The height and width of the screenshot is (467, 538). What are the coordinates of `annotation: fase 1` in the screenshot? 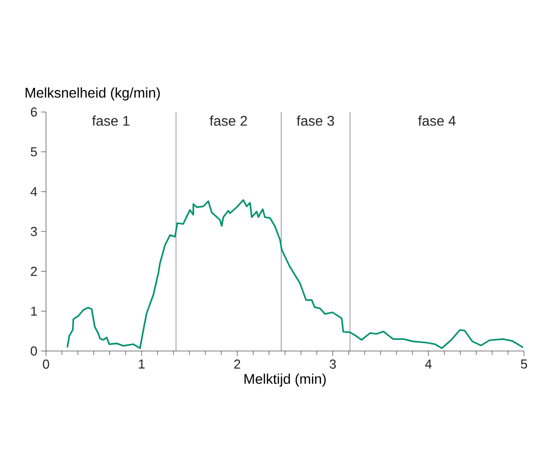 It's located at (111, 121).